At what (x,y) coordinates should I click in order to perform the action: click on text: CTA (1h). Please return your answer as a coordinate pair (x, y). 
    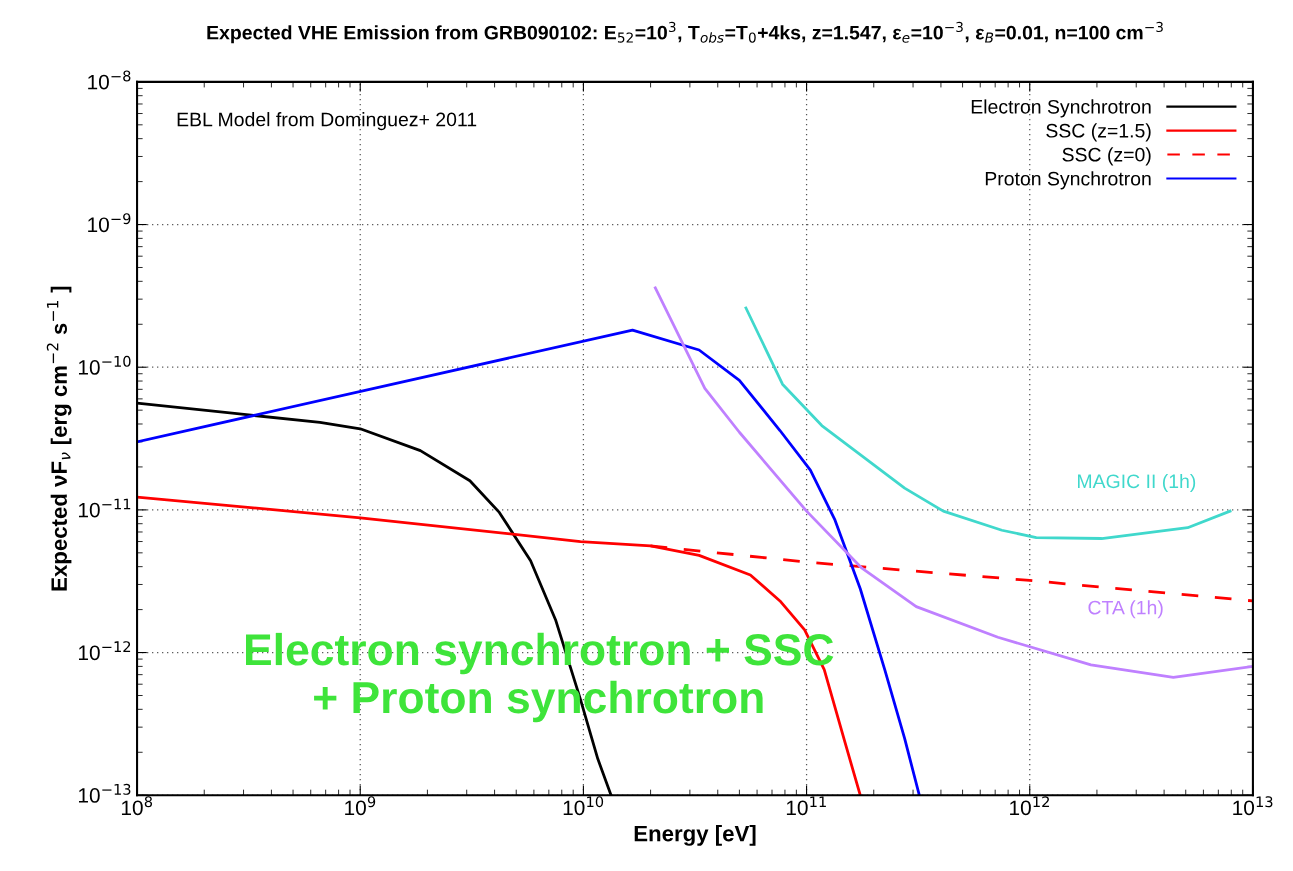
    Looking at the image, I should click on (1125, 609).